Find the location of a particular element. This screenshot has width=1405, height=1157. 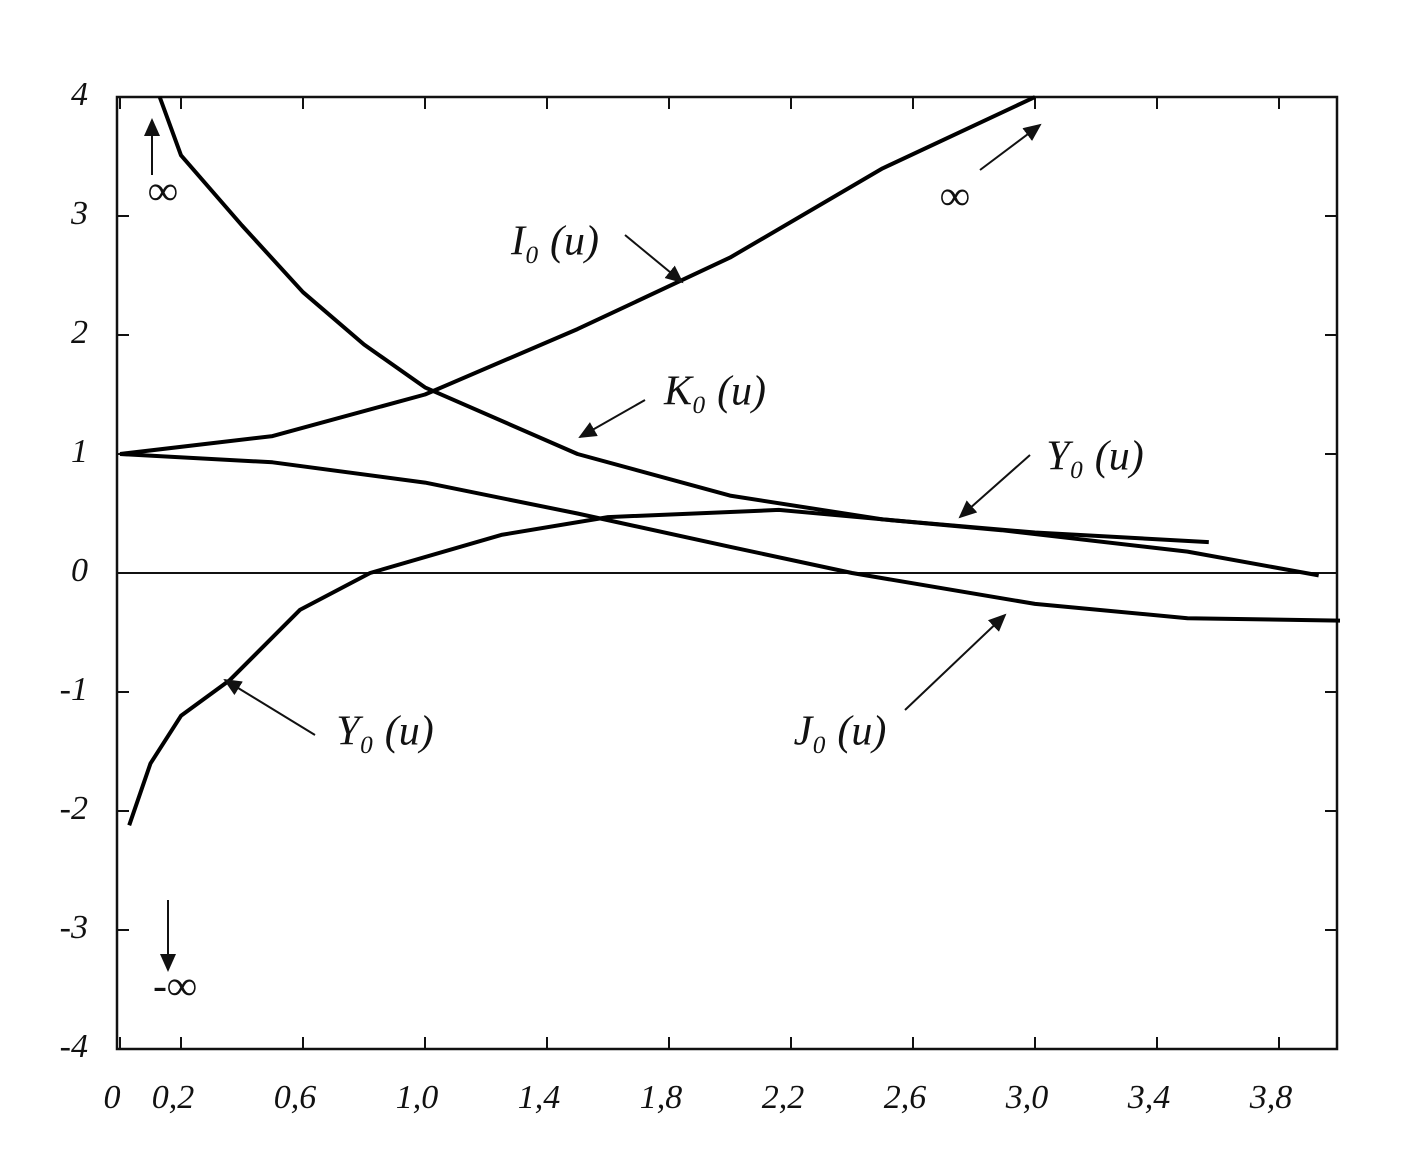

curve is located at coordinates (730, 537).